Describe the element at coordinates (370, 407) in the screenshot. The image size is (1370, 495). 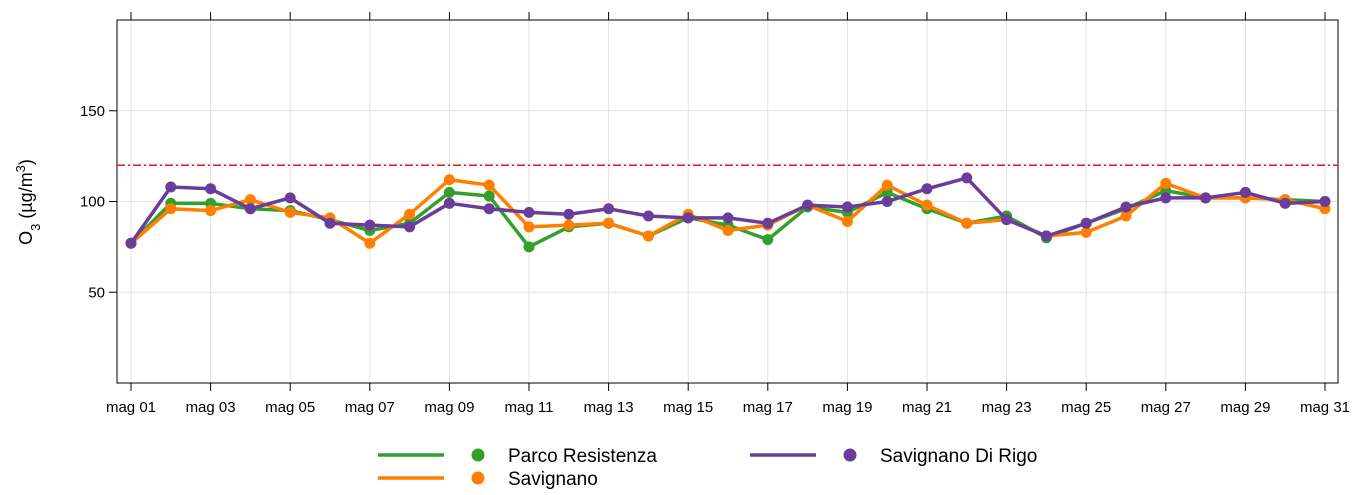
I see `x-tick-label: mag 07` at that location.